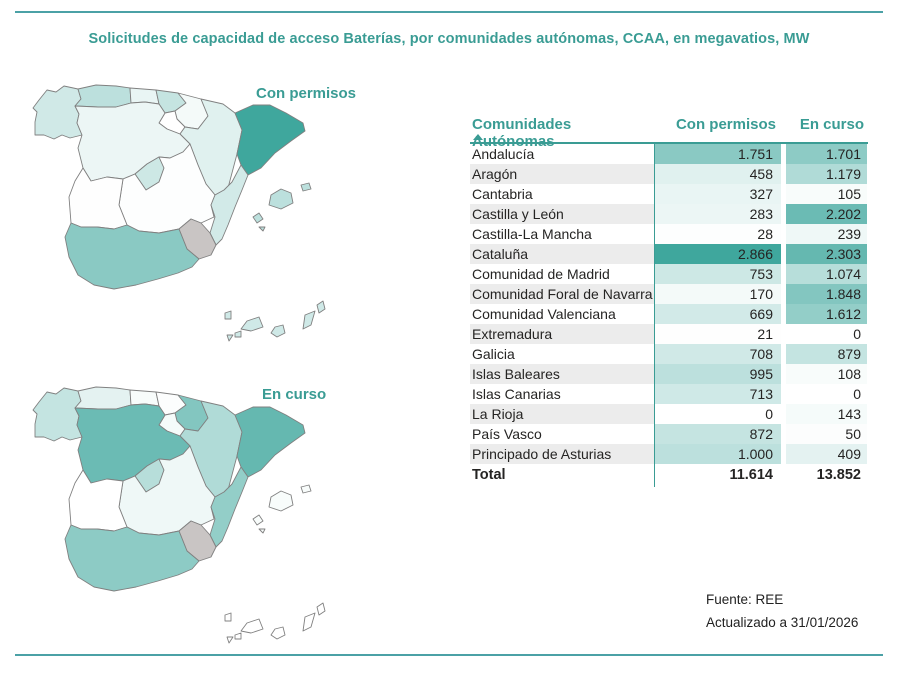  Describe the element at coordinates (718, 454) in the screenshot. I see `con-permisos-value-cell: 1.000` at that location.